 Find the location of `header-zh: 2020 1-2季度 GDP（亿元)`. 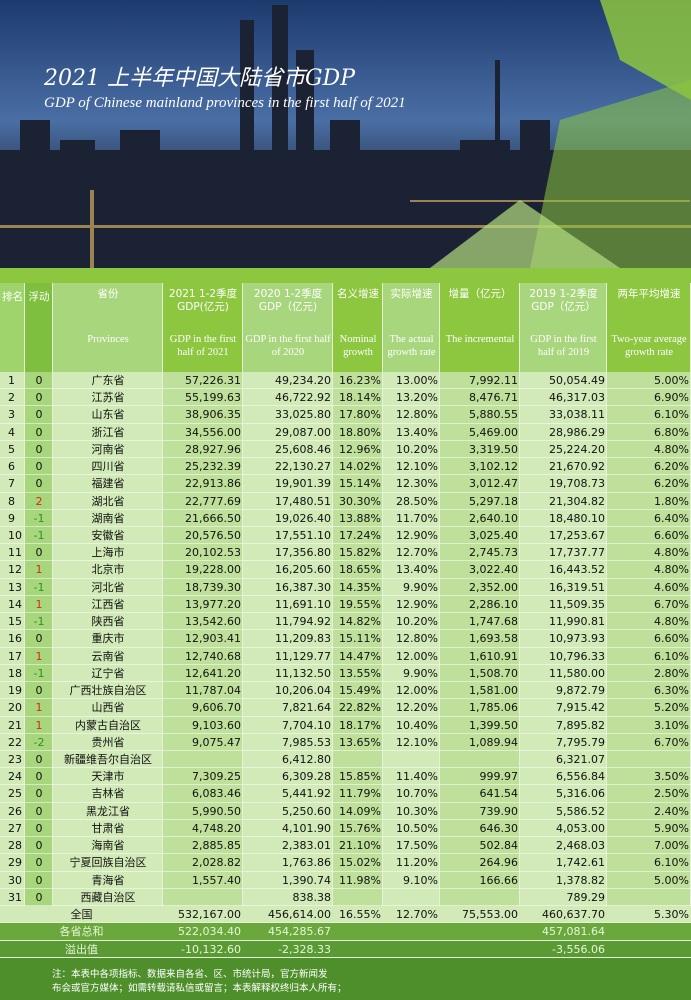

header-zh: 2020 1-2季度 GDP（亿元) is located at coordinates (288, 300).